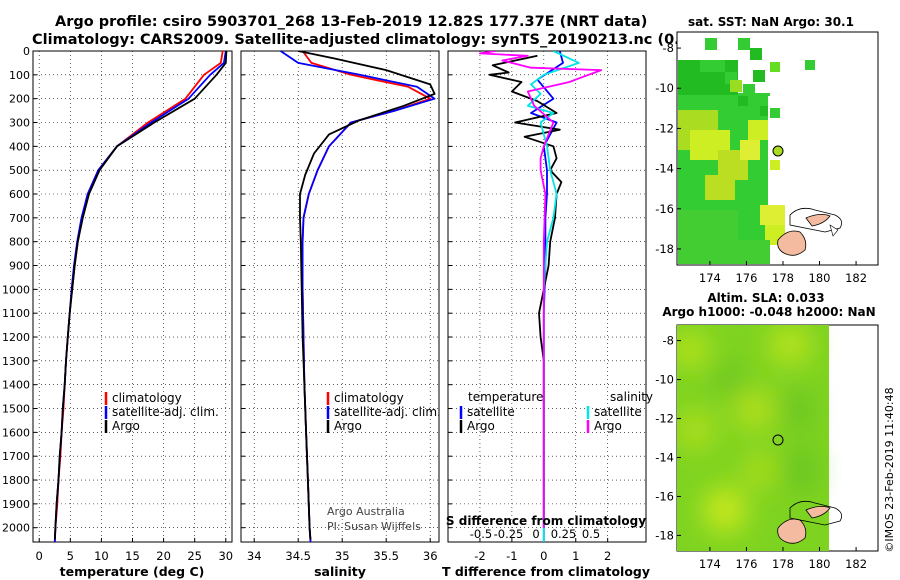 This screenshot has width=900, height=580. I want to click on salinity-legend: climatology satellite-adj. clim. Argo, so click(383, 412).